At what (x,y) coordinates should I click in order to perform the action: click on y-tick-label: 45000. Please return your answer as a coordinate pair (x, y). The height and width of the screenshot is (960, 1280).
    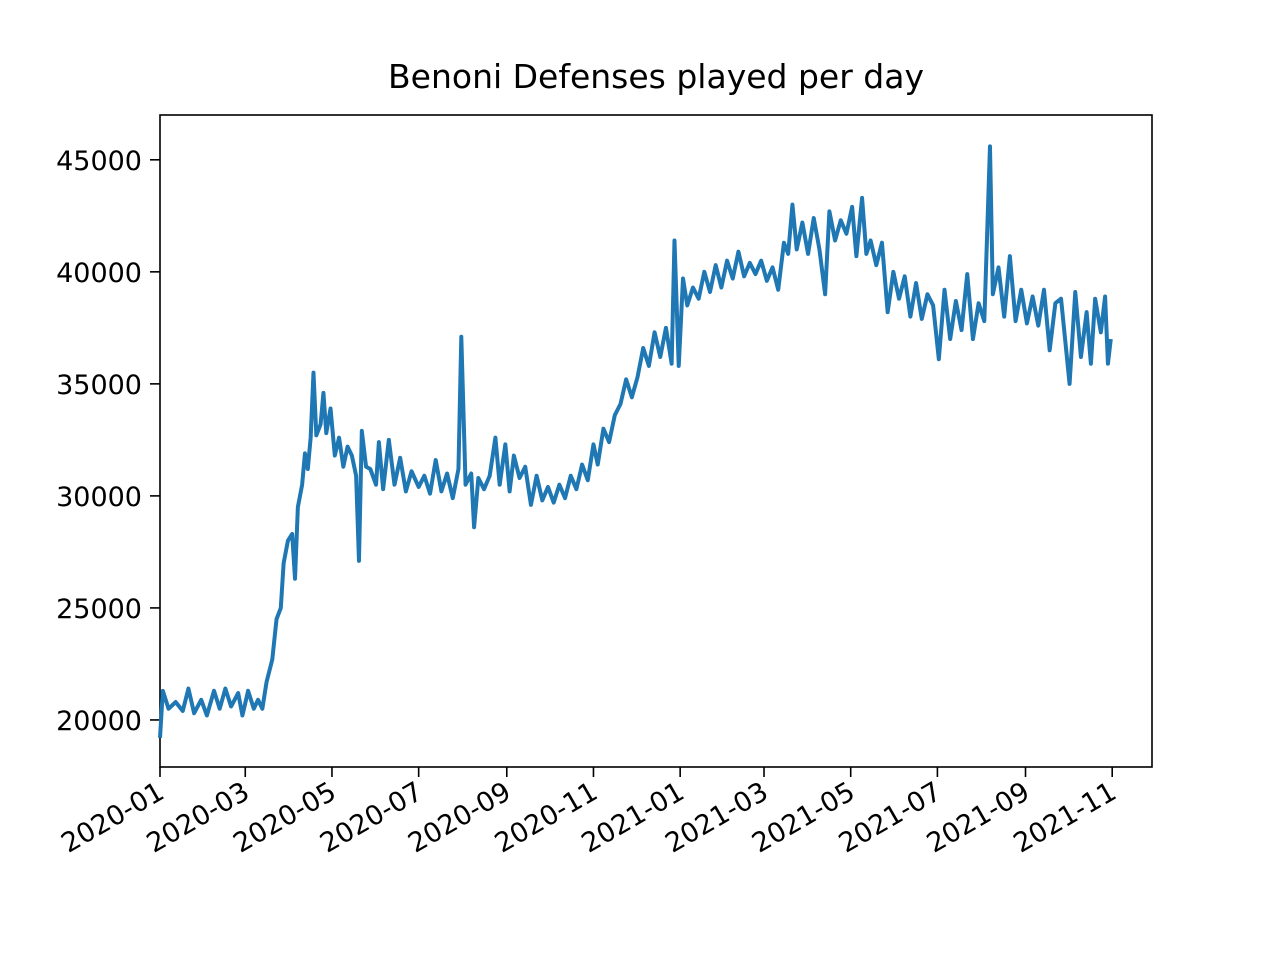
    Looking at the image, I should click on (99, 161).